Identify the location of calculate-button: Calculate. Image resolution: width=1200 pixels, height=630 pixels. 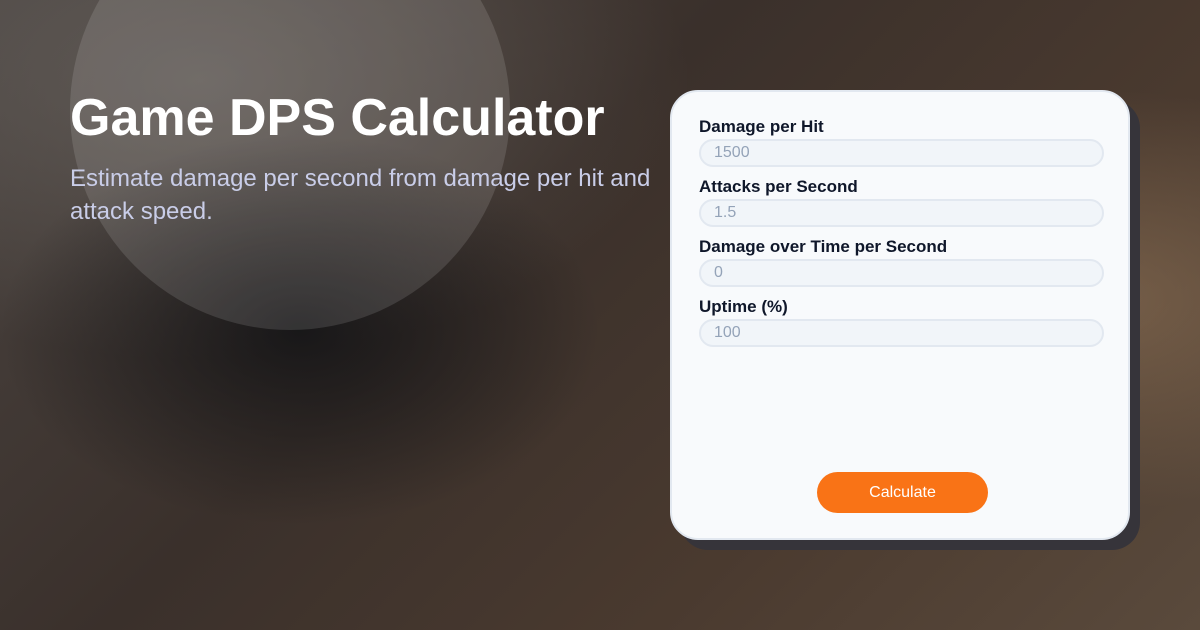
(902, 492).